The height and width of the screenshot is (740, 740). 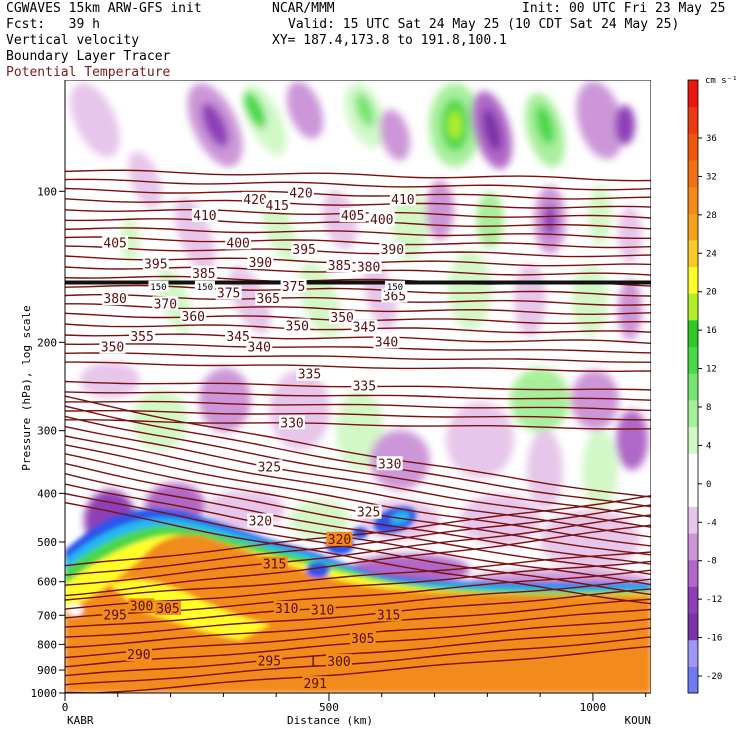 I want to click on theta-label: 325, so click(x=269, y=467).